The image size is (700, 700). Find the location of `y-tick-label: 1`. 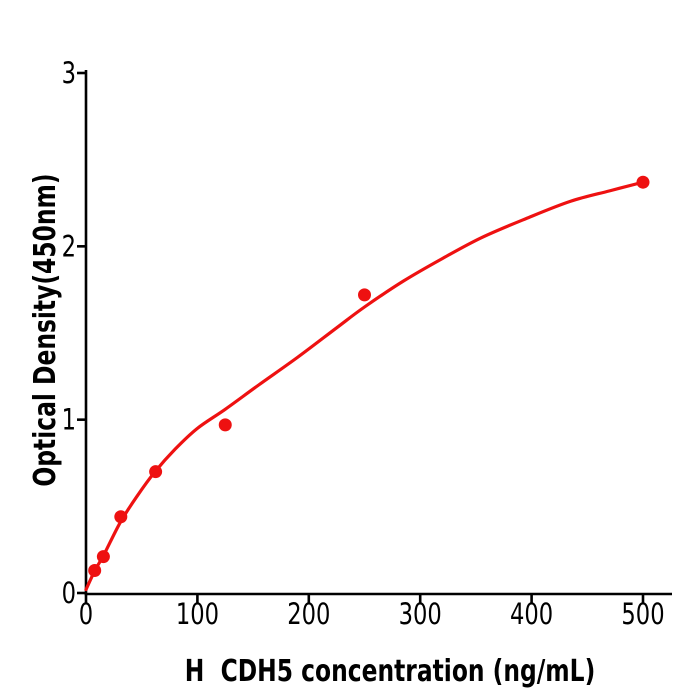

y-tick-label: 1 is located at coordinates (69, 420).